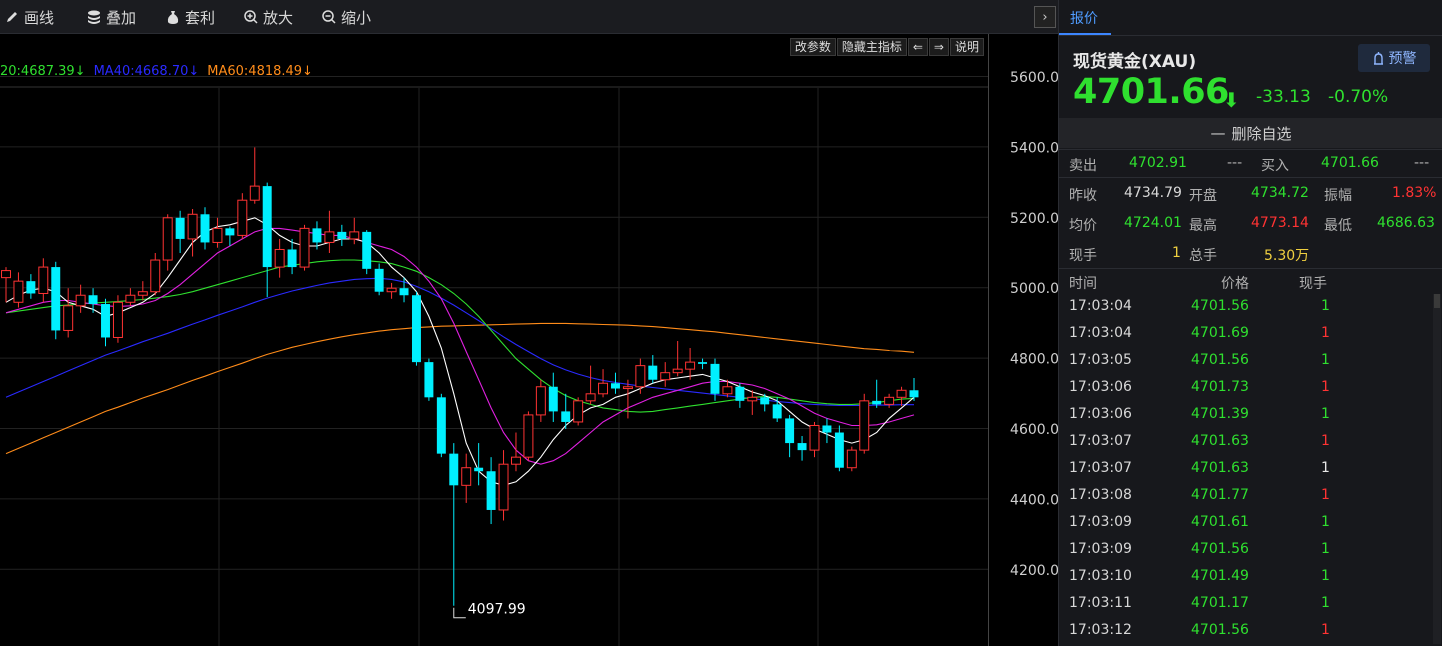 This screenshot has width=1442, height=646. What do you see at coordinates (12, 17) in the screenshot?
I see `pencil-icon` at bounding box center [12, 17].